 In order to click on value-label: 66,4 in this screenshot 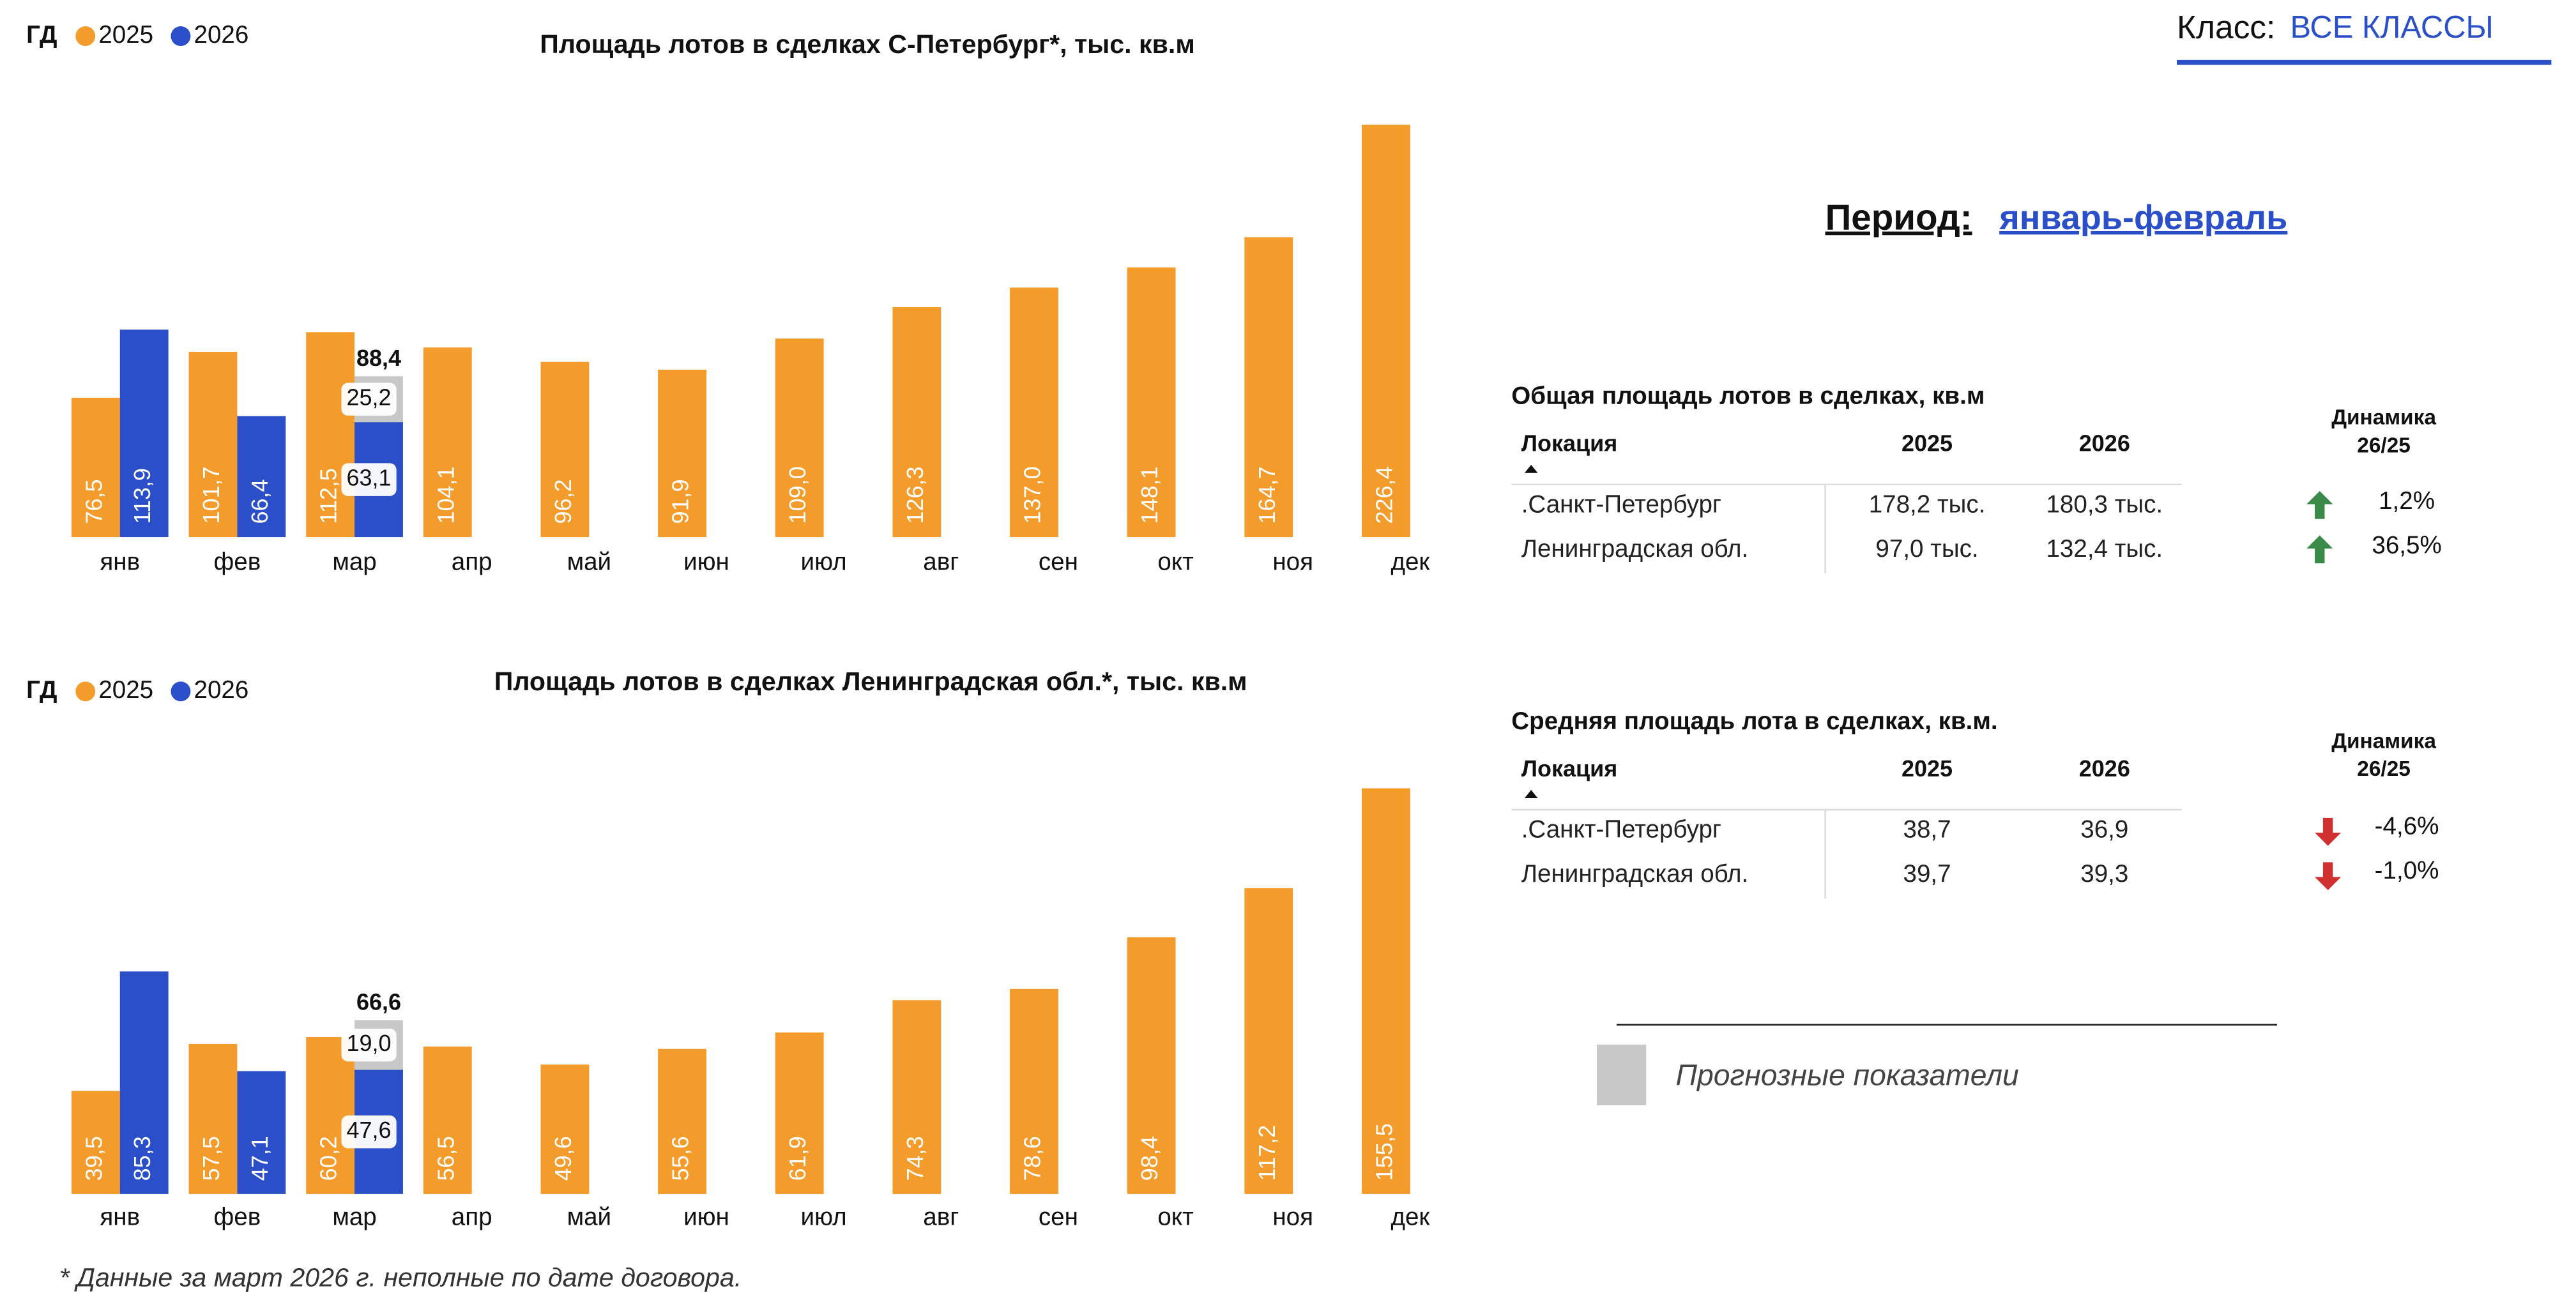, I will do `click(260, 501)`.